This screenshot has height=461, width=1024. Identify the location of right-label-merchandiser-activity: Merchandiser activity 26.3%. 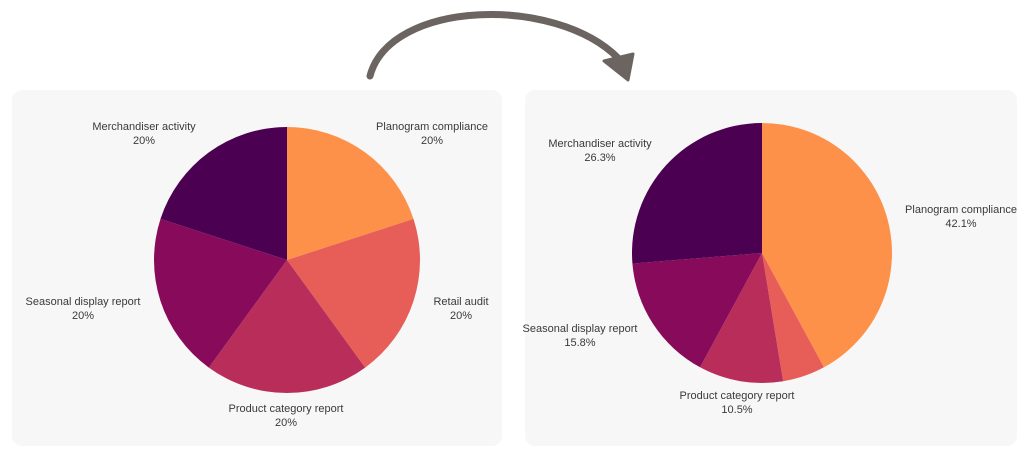
(599, 151).